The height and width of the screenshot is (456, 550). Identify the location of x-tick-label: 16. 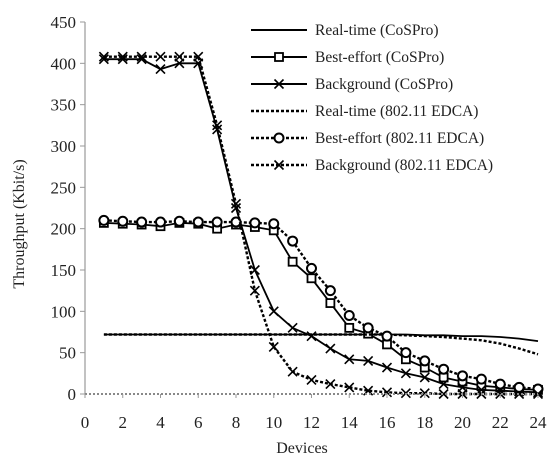
(387, 422).